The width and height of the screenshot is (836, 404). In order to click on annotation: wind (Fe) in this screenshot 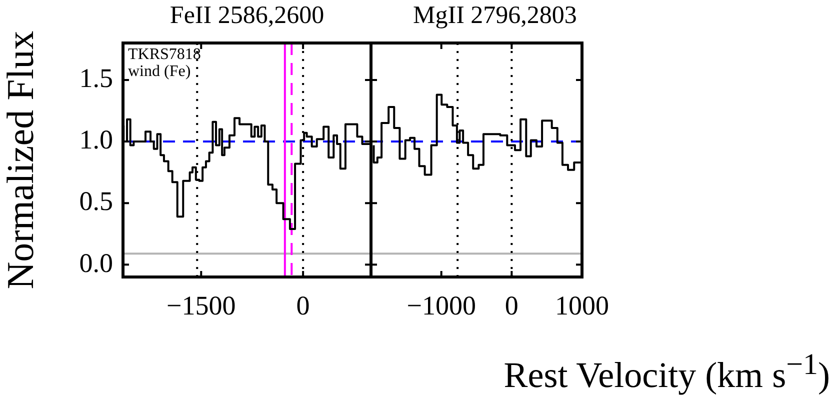, I will do `click(159, 71)`.